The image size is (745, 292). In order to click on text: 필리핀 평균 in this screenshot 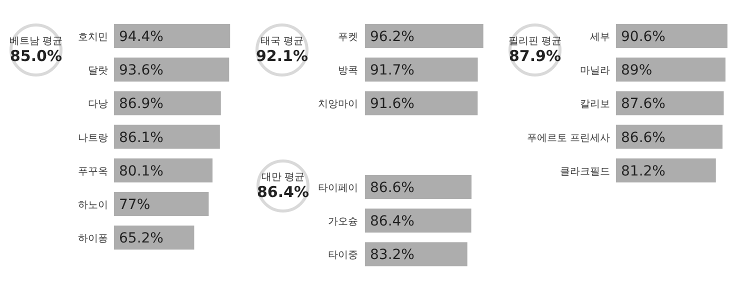, I will do `click(535, 41)`.